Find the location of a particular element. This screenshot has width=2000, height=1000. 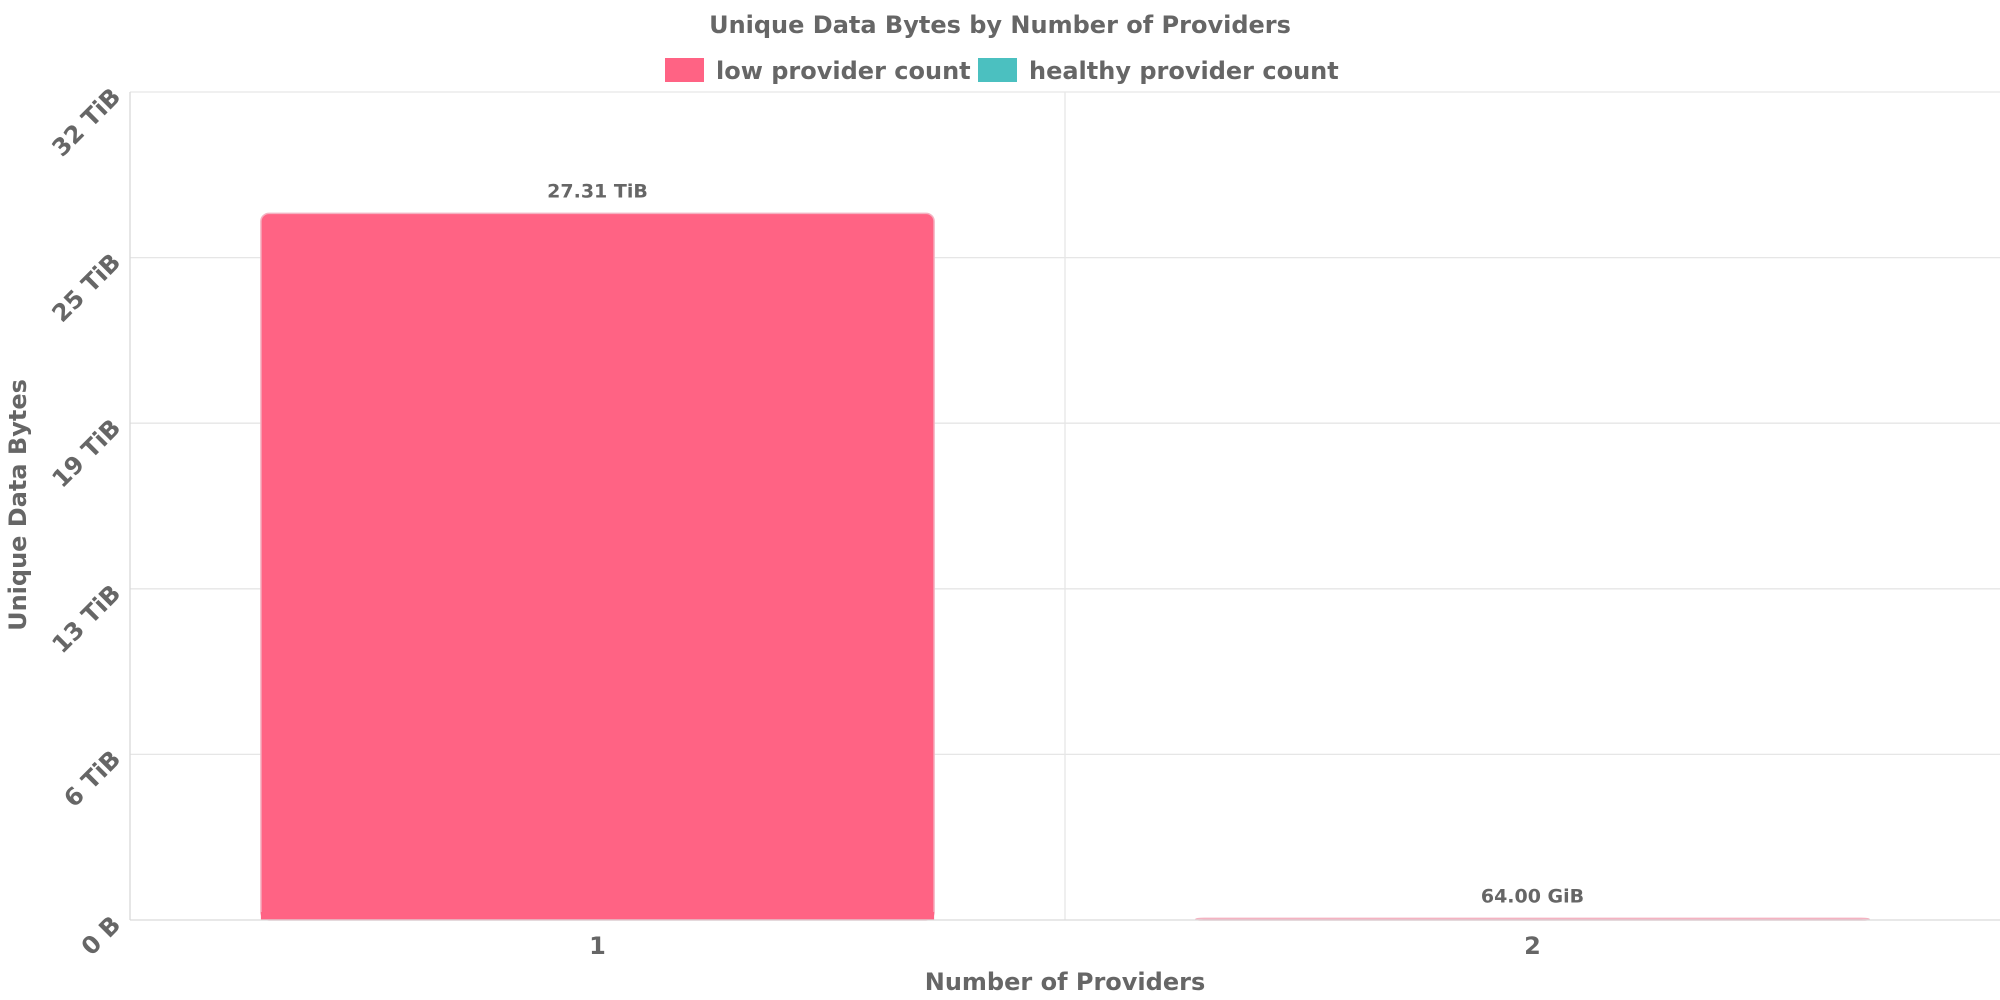

y-tick-label: 25 TiB is located at coordinates (87, 288).